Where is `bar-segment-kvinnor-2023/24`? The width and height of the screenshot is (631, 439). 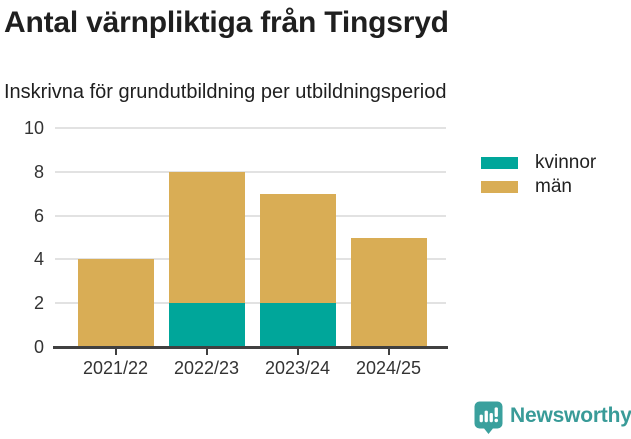 bar-segment-kvinnor-2023/24 is located at coordinates (297, 325).